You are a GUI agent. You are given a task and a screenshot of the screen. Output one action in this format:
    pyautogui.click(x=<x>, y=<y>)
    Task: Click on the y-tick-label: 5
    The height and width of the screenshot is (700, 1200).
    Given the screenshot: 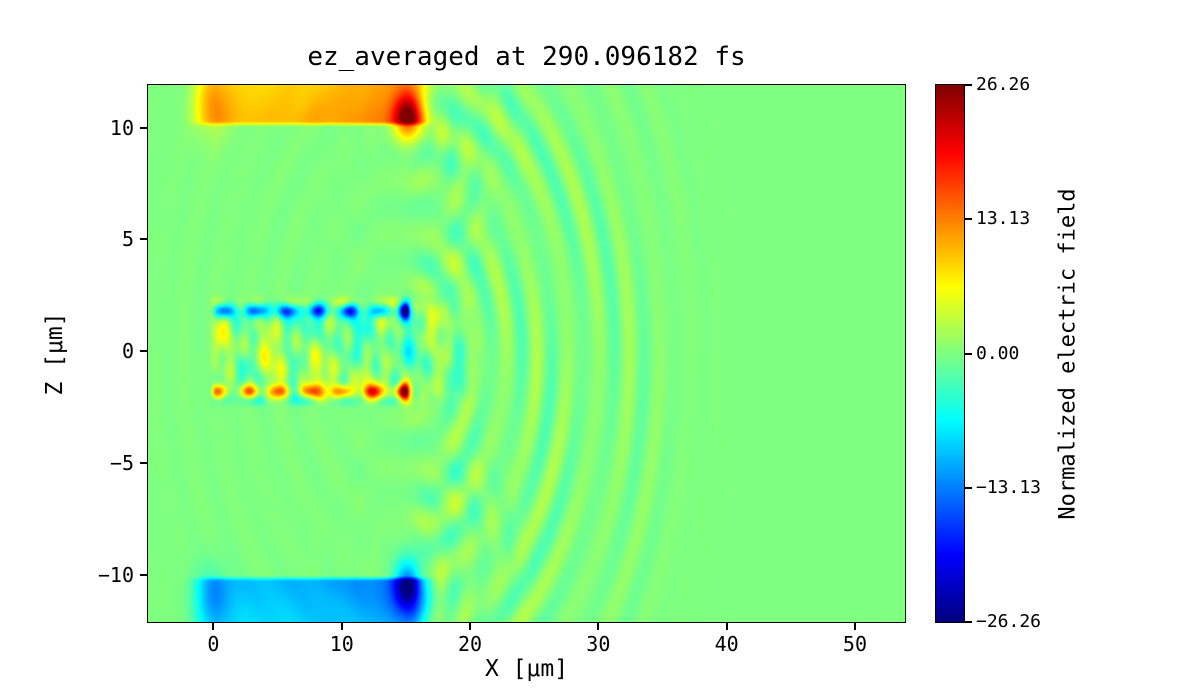 What is the action you would take?
    pyautogui.click(x=127, y=239)
    